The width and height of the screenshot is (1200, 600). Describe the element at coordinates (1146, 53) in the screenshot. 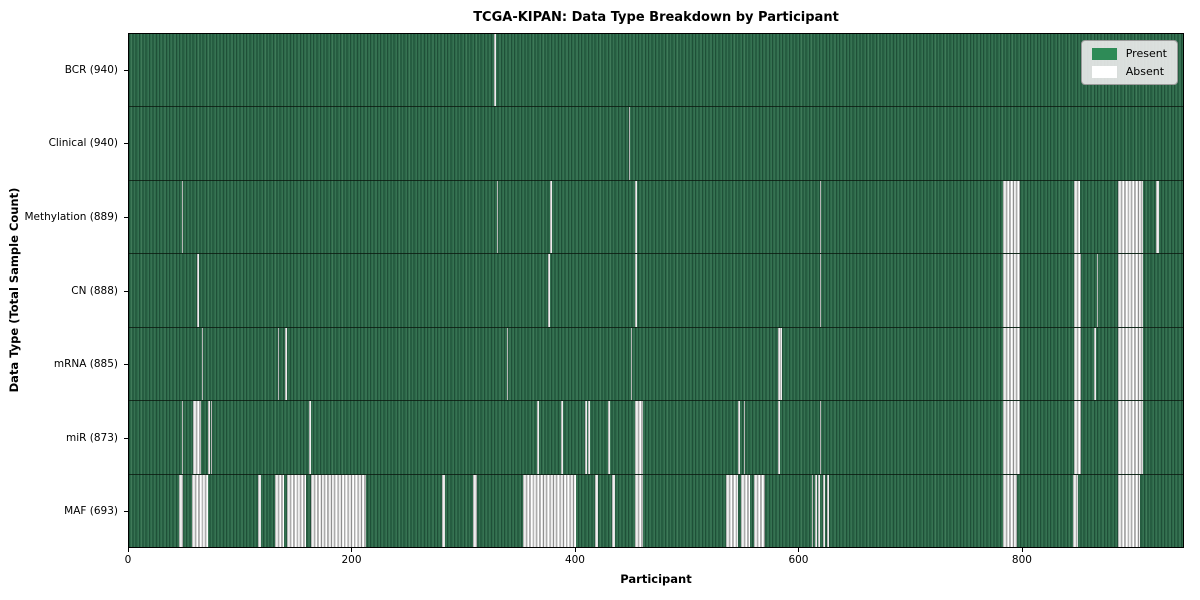

I see `legend-present-label: Present` at that location.